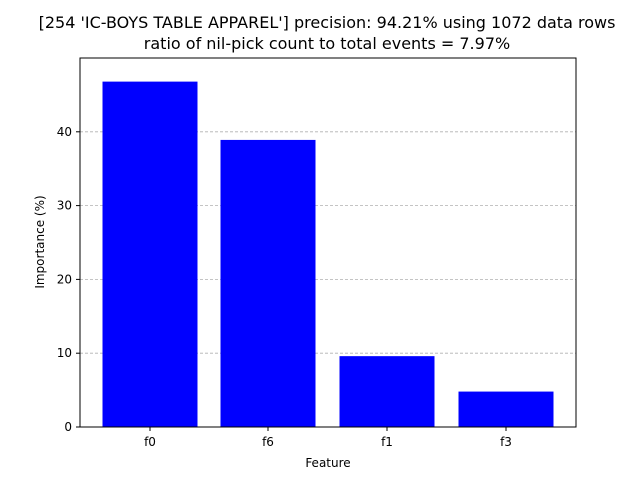  Describe the element at coordinates (40, 241) in the screenshot. I see `y-axis-label: Importance (%)` at that location.